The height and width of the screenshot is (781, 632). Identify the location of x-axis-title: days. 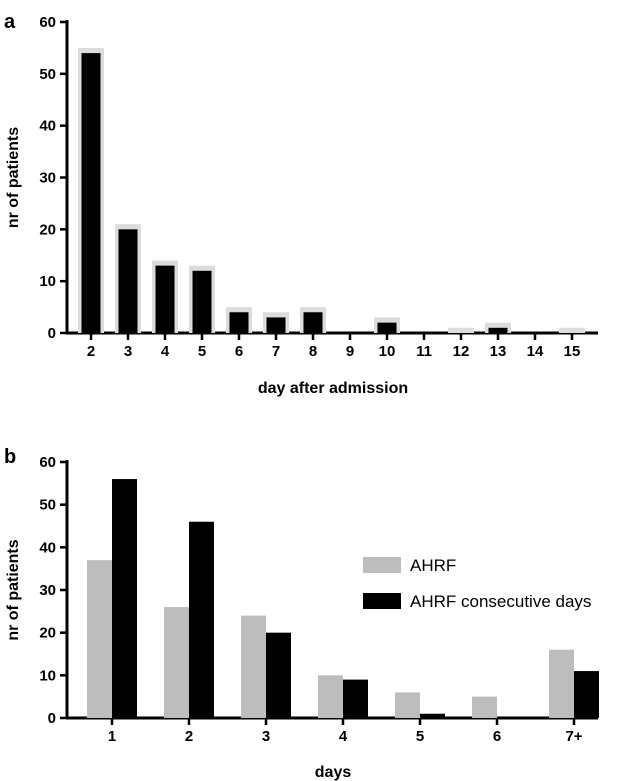
(333, 772).